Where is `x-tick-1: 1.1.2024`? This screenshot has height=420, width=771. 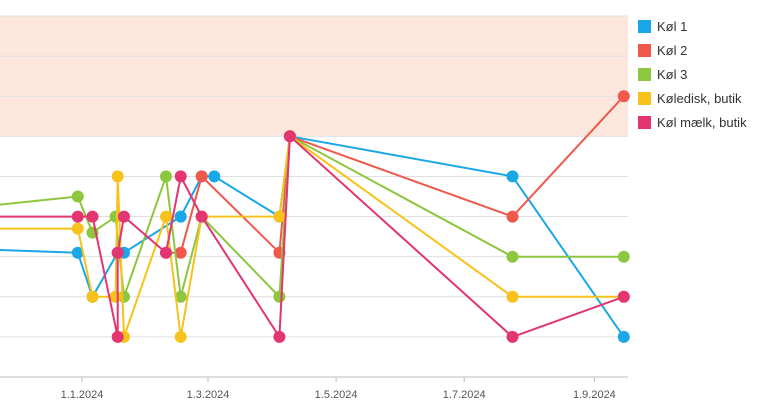
x-tick-1: 1.1.2024 is located at coordinates (82, 389).